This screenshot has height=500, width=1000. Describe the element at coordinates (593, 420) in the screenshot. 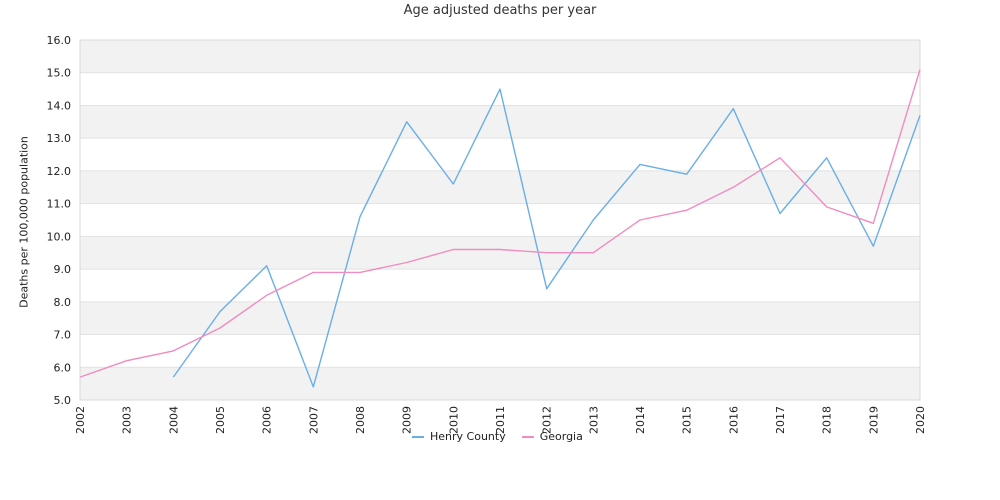

I see `x-tick-label: 2013` at that location.